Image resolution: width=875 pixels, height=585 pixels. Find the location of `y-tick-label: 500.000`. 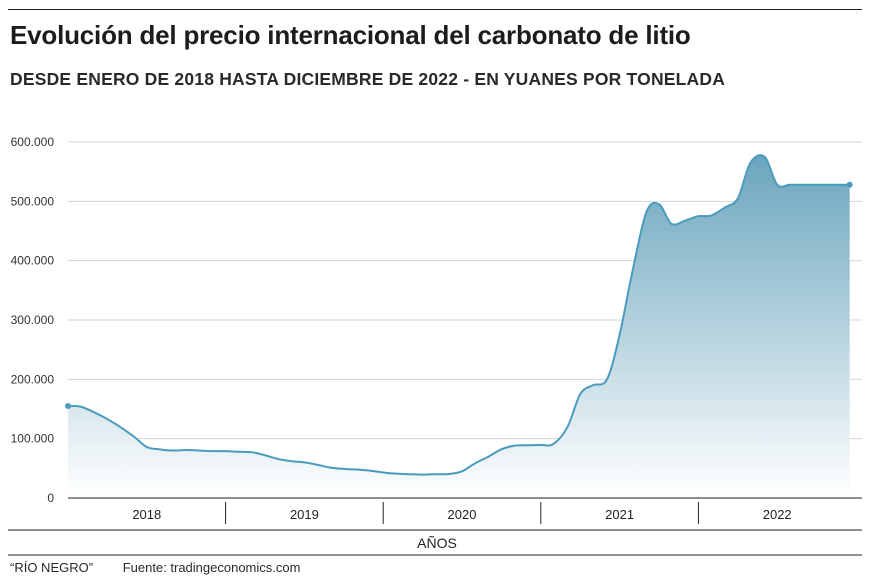

y-tick-label: 500.000 is located at coordinates (33, 201).